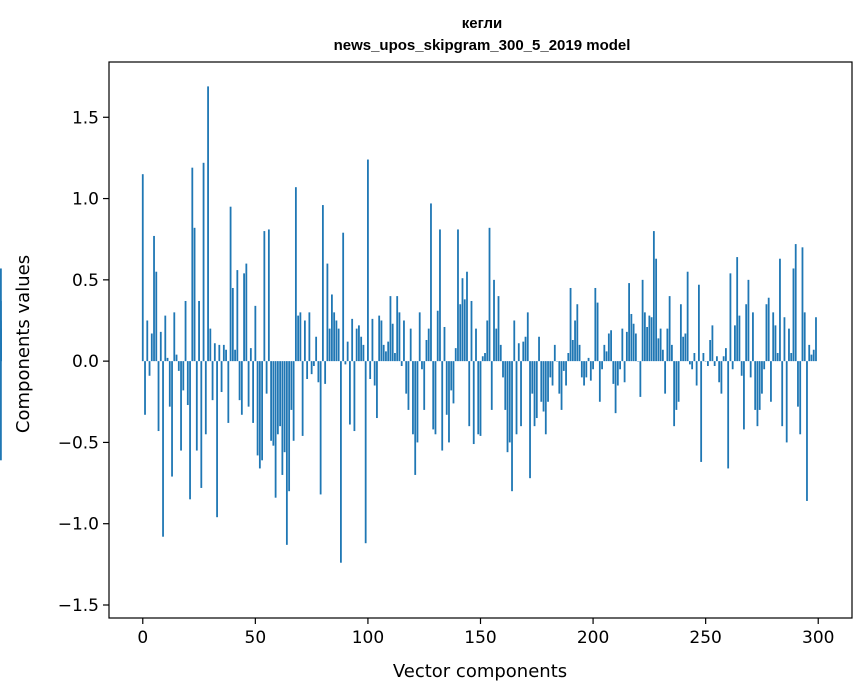 The width and height of the screenshot is (867, 696). Describe the element at coordinates (480, 638) in the screenshot. I see `x-tick-label: 150` at that location.